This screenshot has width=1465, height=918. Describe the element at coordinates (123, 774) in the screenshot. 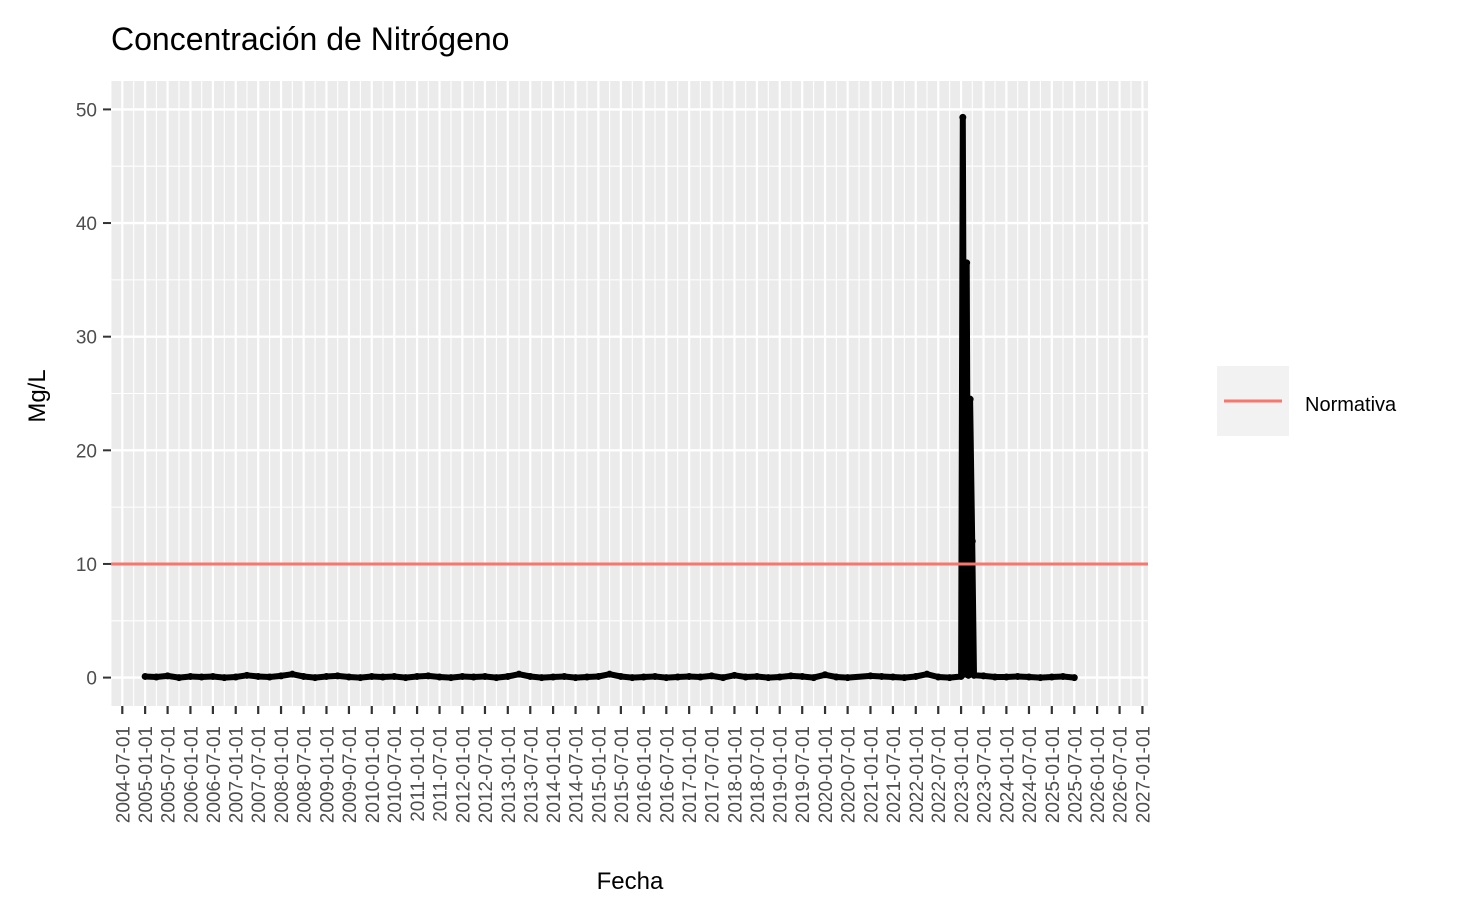

I see `x-tick-label: 2004-07-01` at that location.